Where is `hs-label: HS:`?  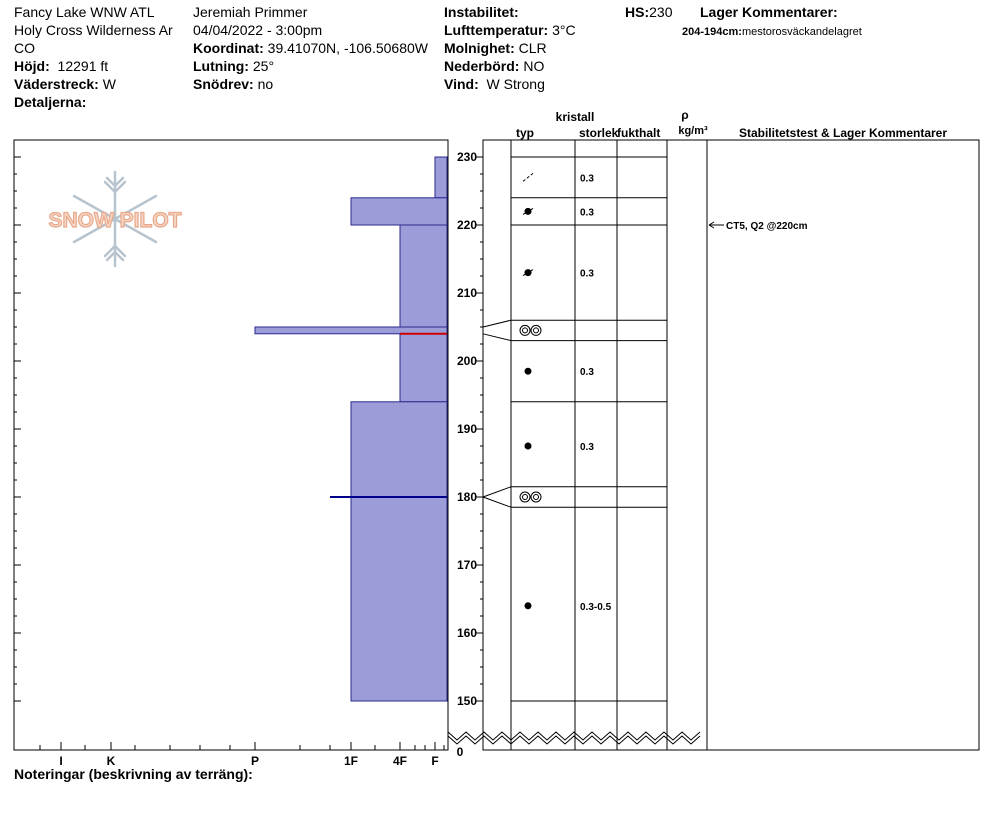
hs-label: HS: is located at coordinates (637, 12).